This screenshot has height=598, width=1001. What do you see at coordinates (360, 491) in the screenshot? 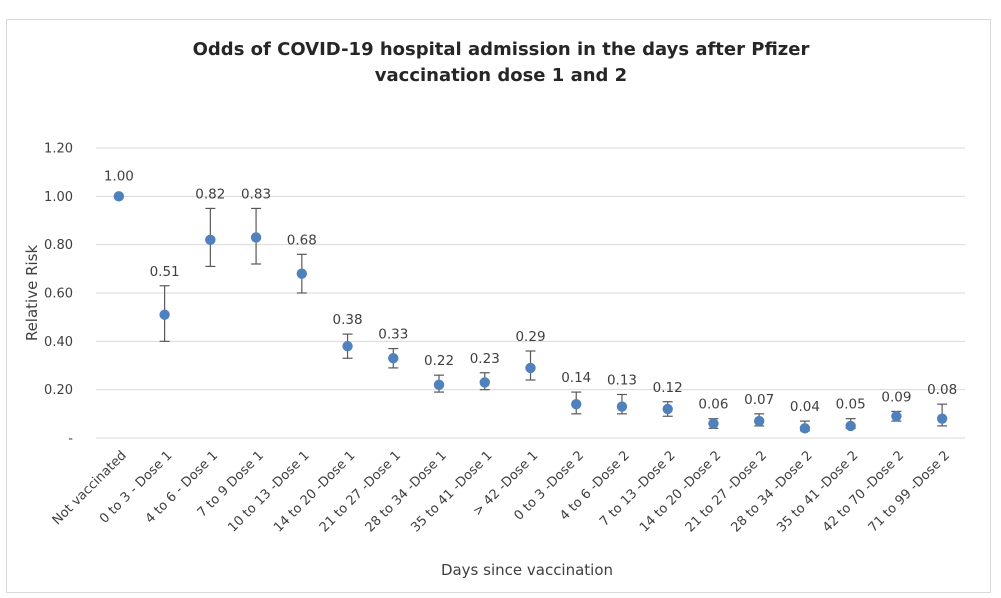
I see `x-tick-label: 21 to 27 -Dose 1` at bounding box center [360, 491].